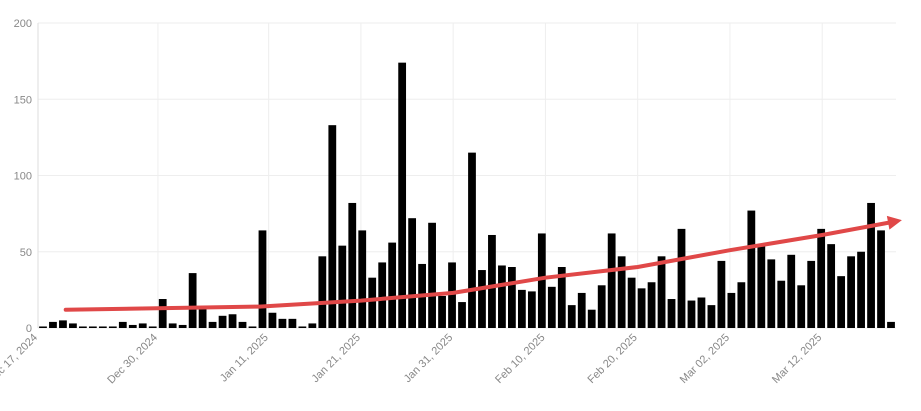  I want to click on y-tick-label: 200, so click(23, 24).